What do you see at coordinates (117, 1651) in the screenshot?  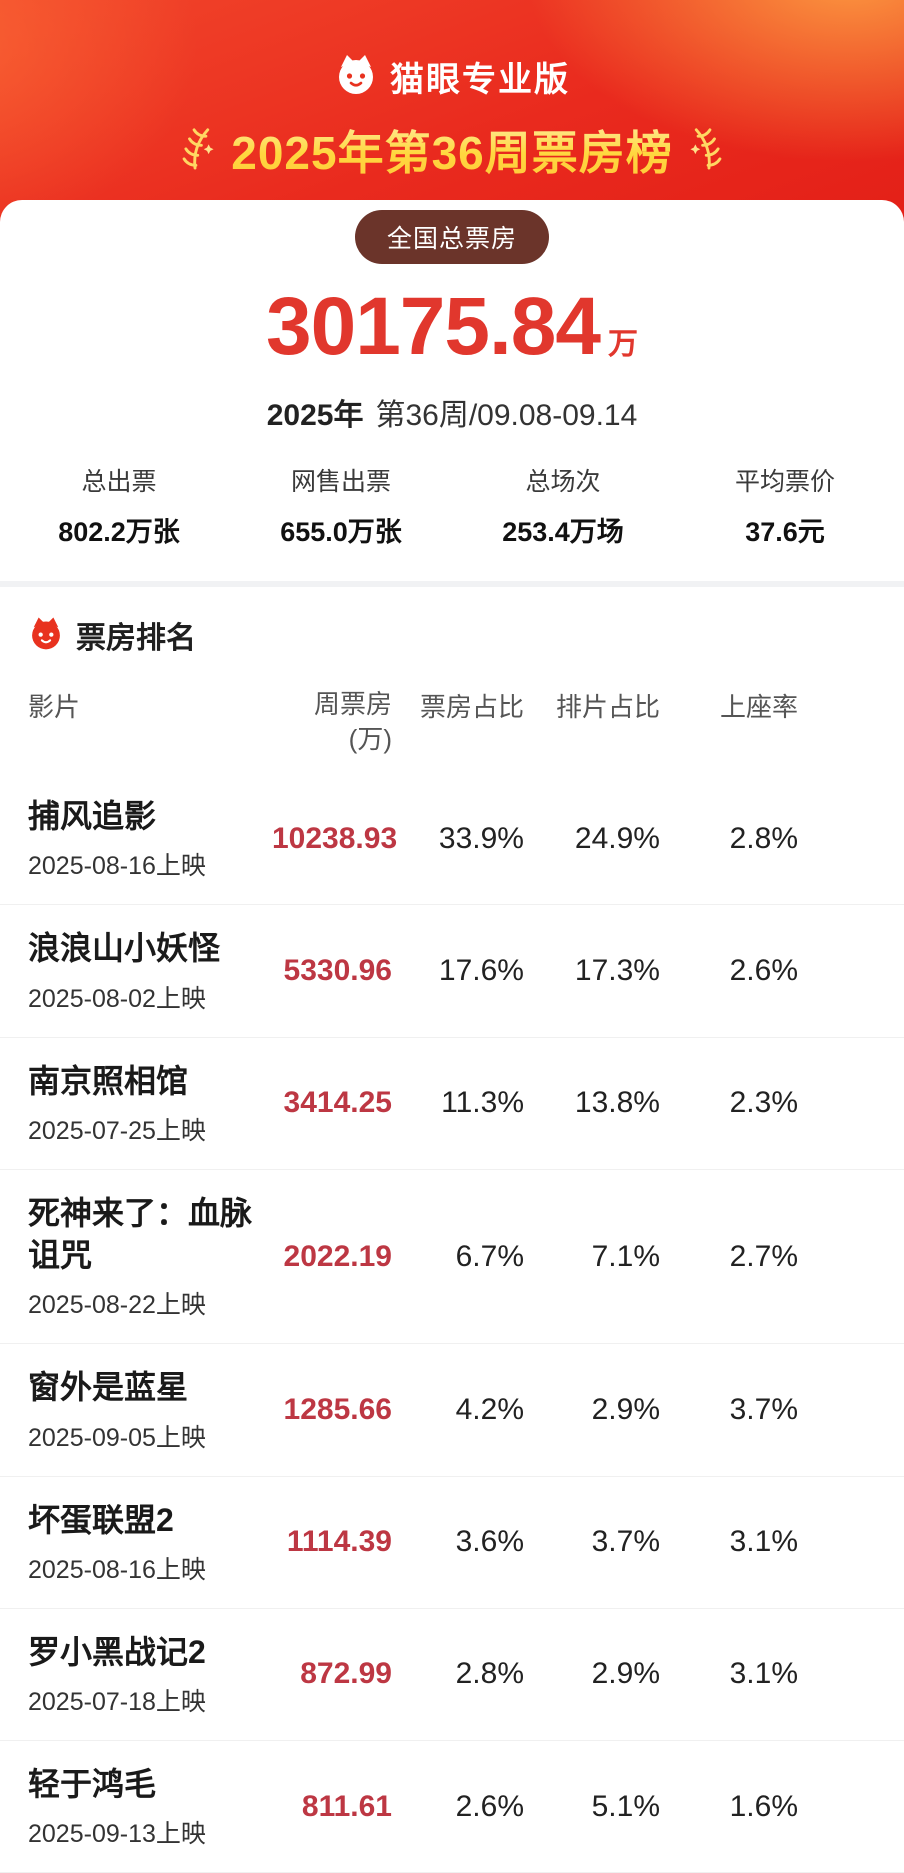 I see `movie-title: 罗小黑战记2` at bounding box center [117, 1651].